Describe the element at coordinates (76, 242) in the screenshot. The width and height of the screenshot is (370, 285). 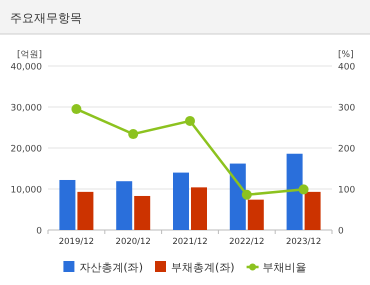
I see `x-tick-label: 2019/12` at that location.